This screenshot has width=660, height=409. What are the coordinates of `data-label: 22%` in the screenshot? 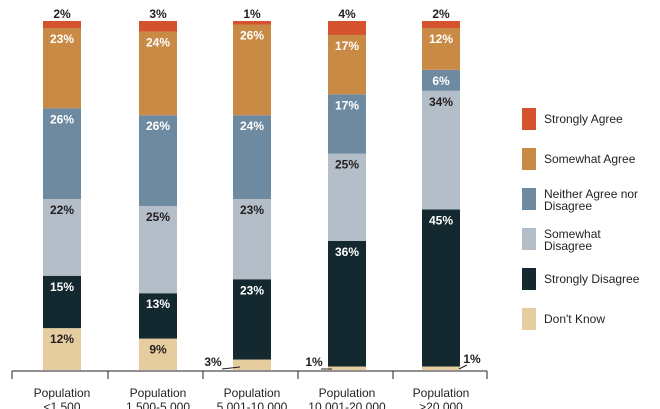 It's located at (62, 210).